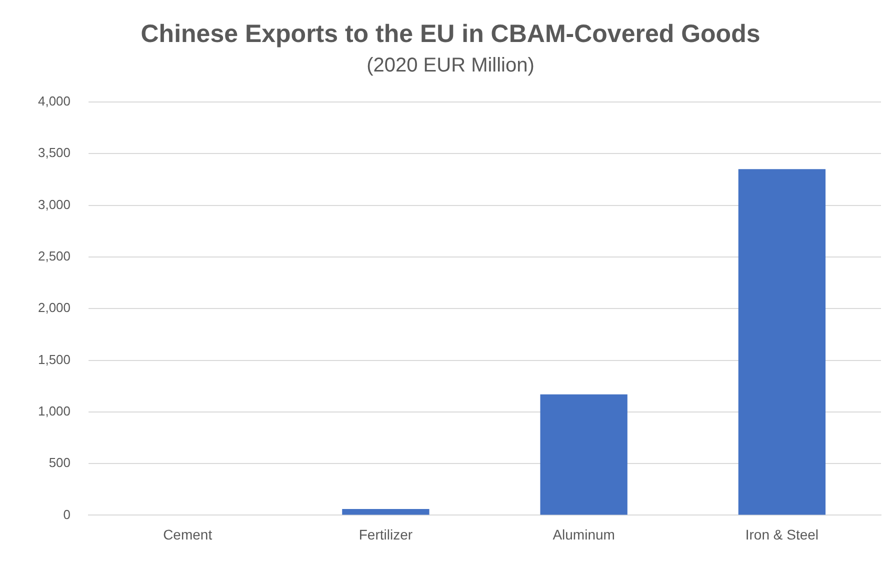 Image resolution: width=891 pixels, height=564 pixels. Describe the element at coordinates (782, 534) in the screenshot. I see `x-tick-label: Iron & Steel` at that location.